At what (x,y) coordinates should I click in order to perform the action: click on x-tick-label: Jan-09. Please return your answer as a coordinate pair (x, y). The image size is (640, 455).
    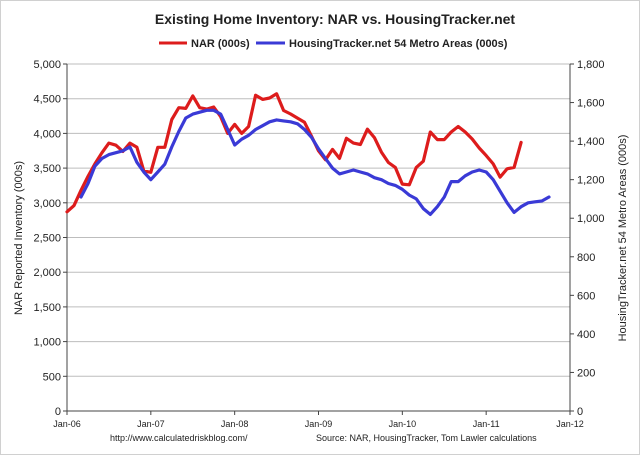
    Looking at the image, I should click on (319, 424).